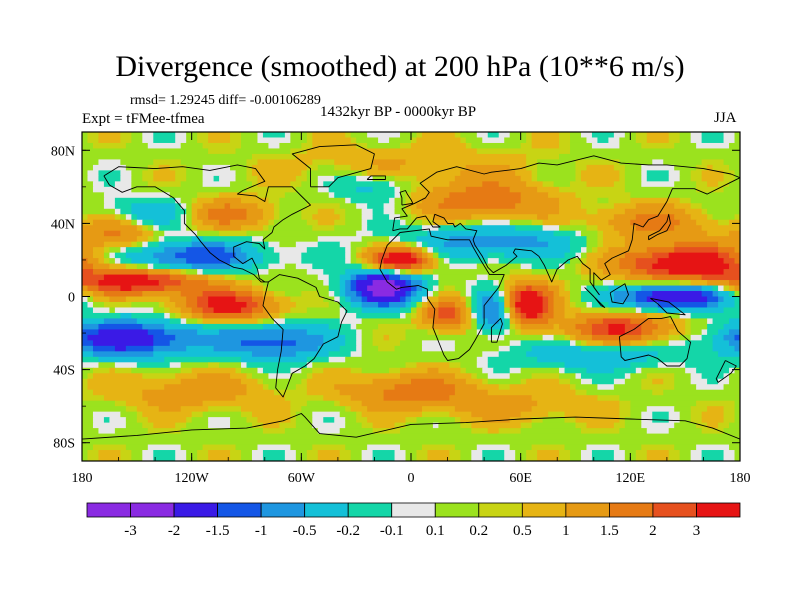 The image size is (800, 600). I want to click on y-tick-label: 80S, so click(64, 444).